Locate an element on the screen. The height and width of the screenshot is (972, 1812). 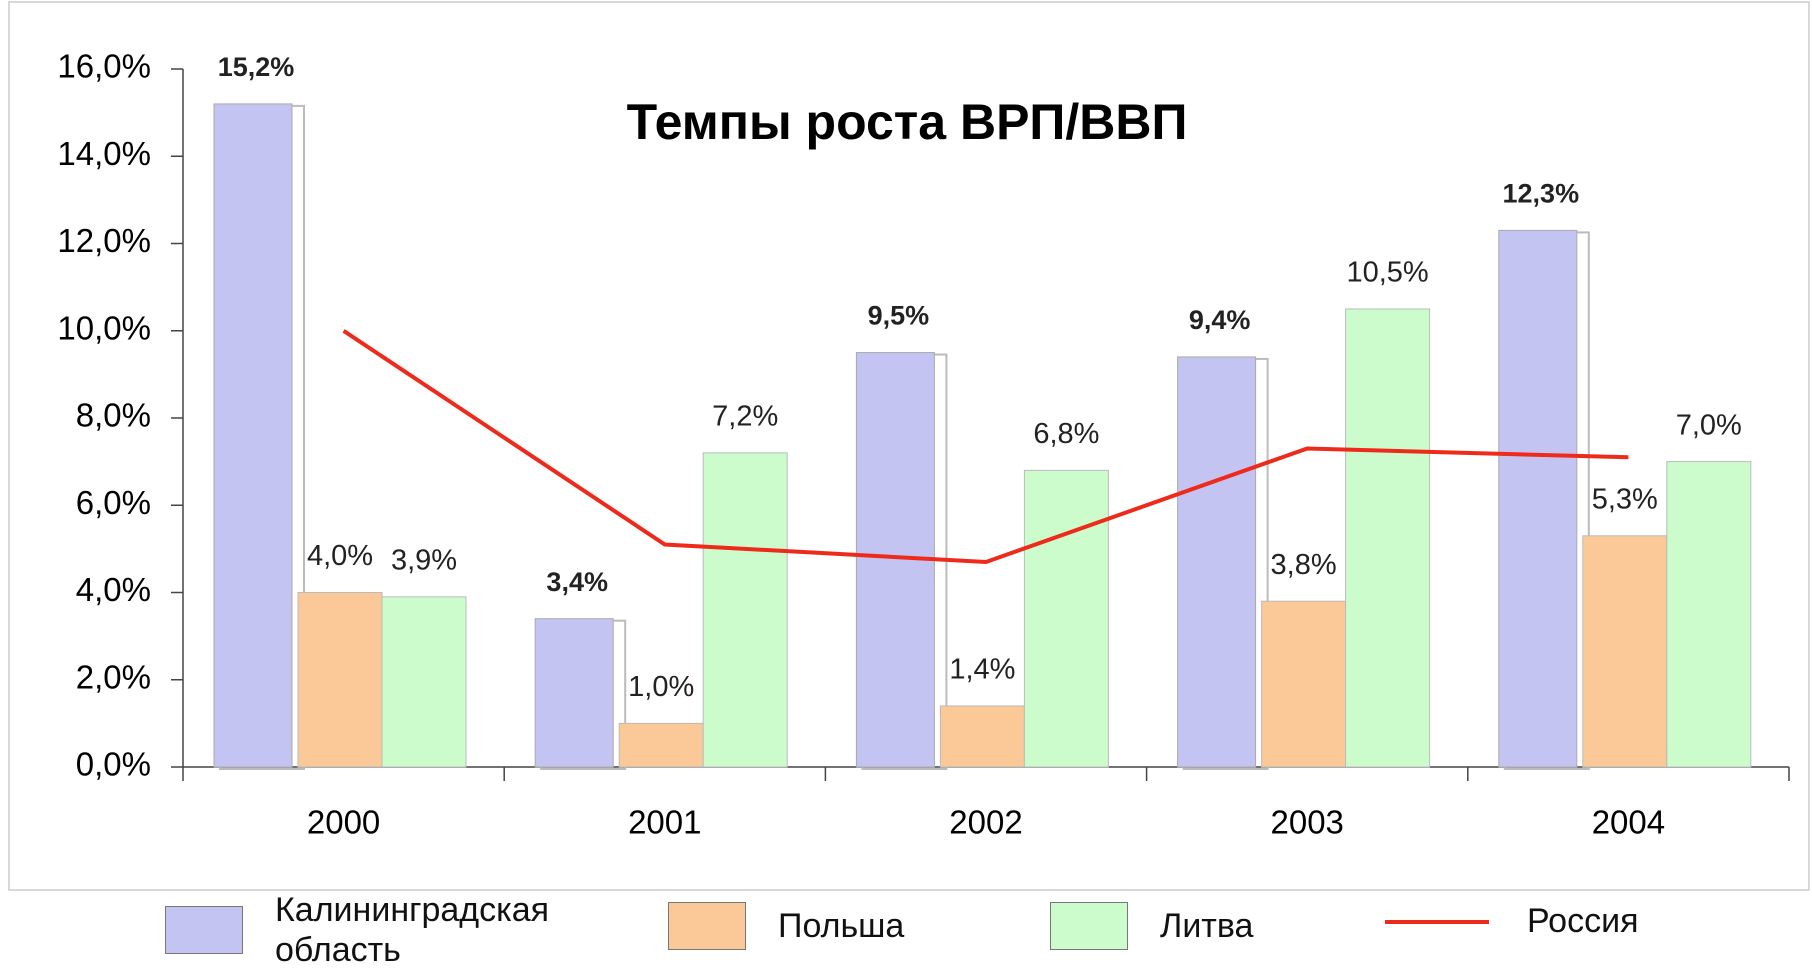
x-tick-label: 2004 is located at coordinates (1628, 822).